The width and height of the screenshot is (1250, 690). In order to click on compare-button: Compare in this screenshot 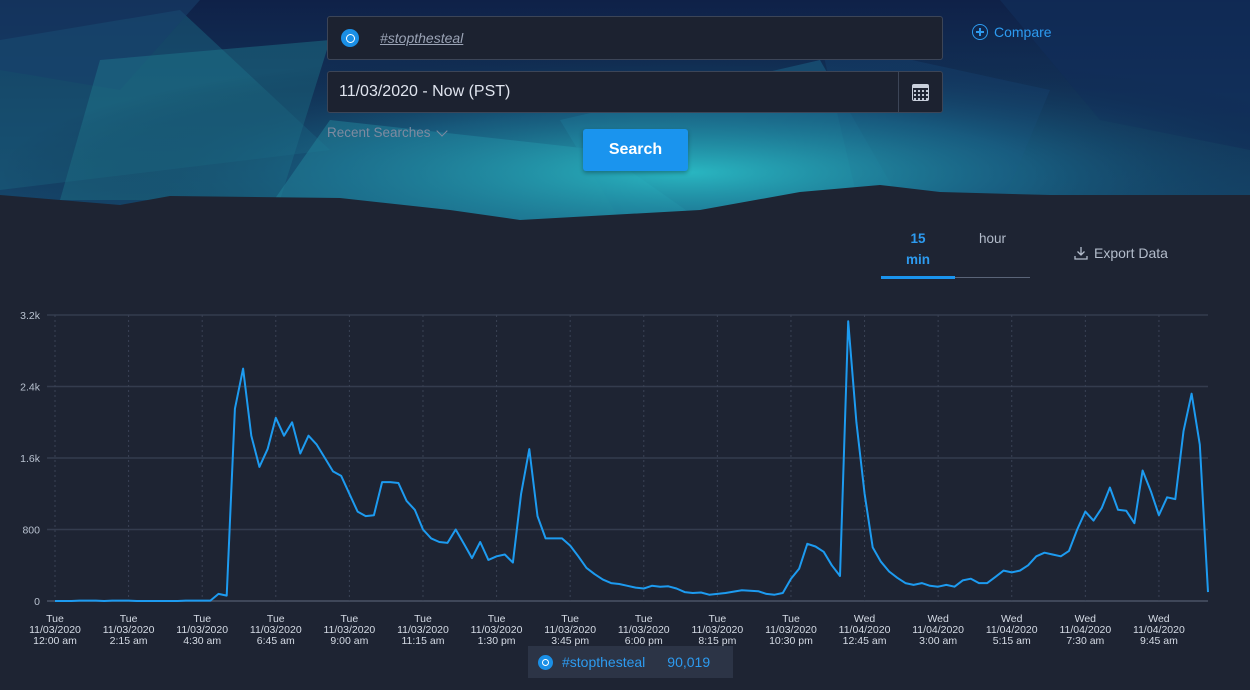, I will do `click(1012, 32)`.